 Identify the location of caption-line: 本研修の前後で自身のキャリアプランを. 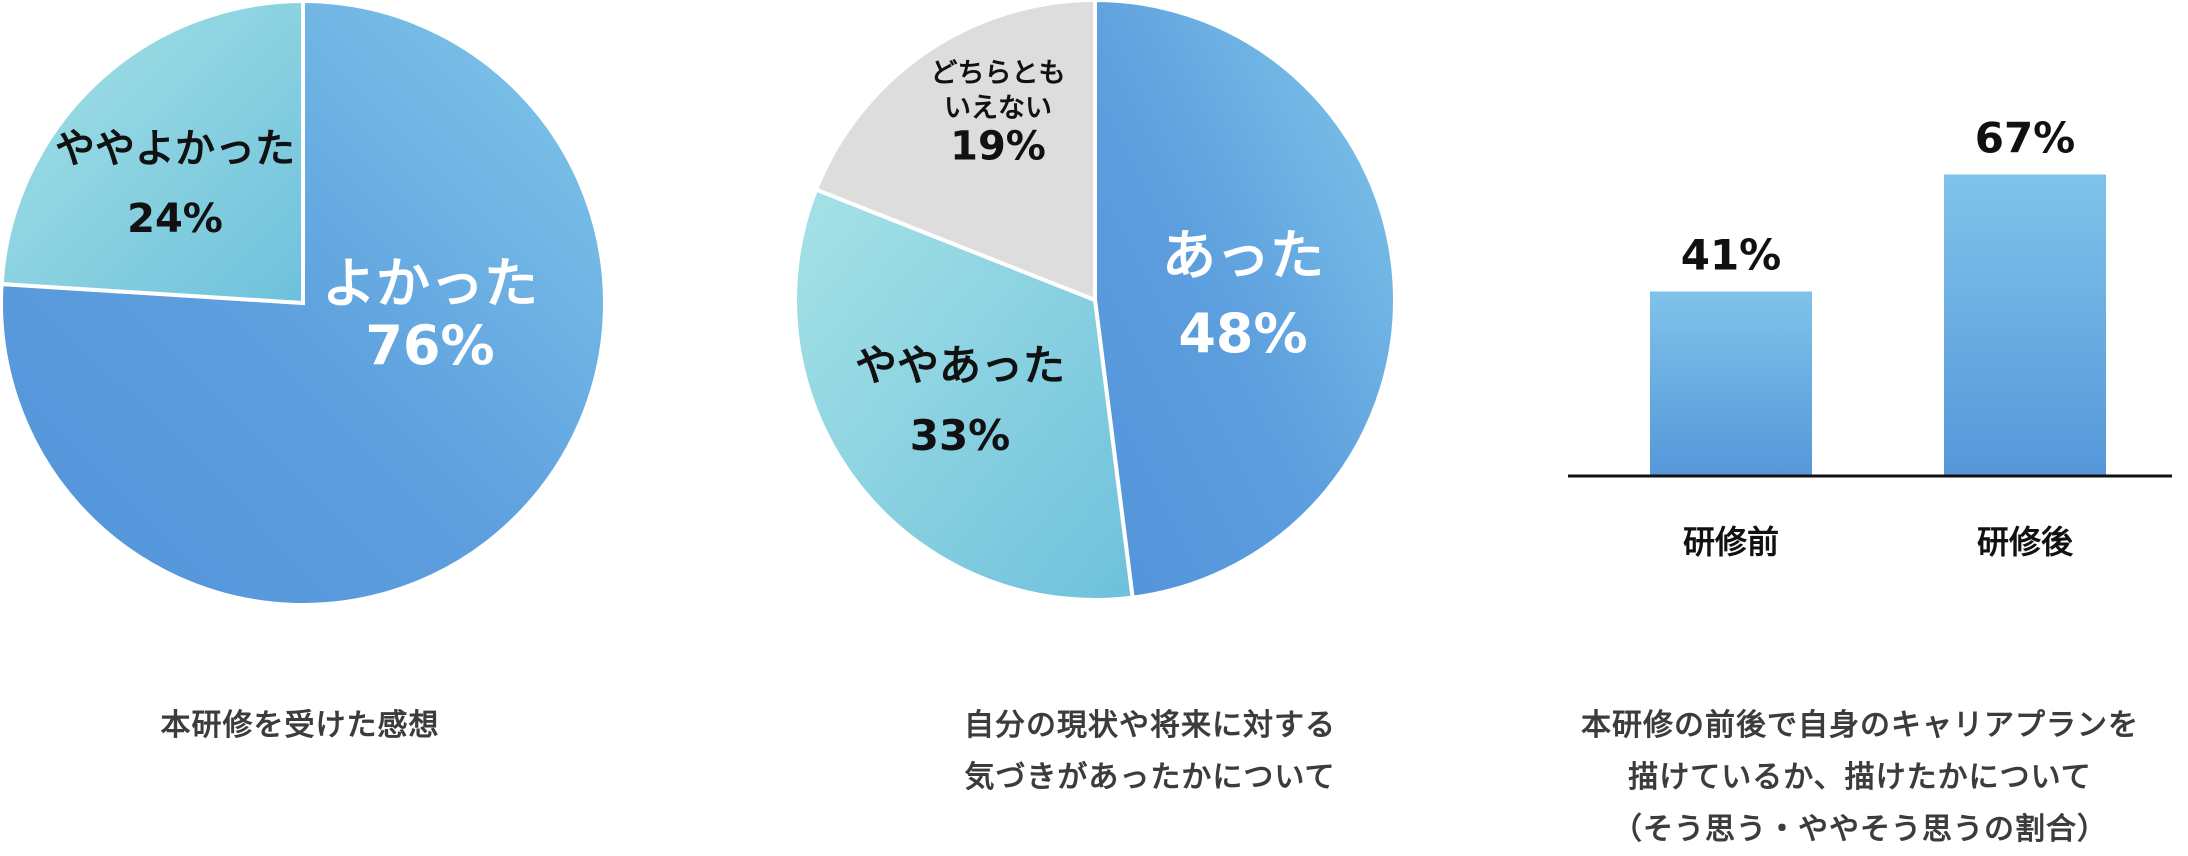
(1860, 725).